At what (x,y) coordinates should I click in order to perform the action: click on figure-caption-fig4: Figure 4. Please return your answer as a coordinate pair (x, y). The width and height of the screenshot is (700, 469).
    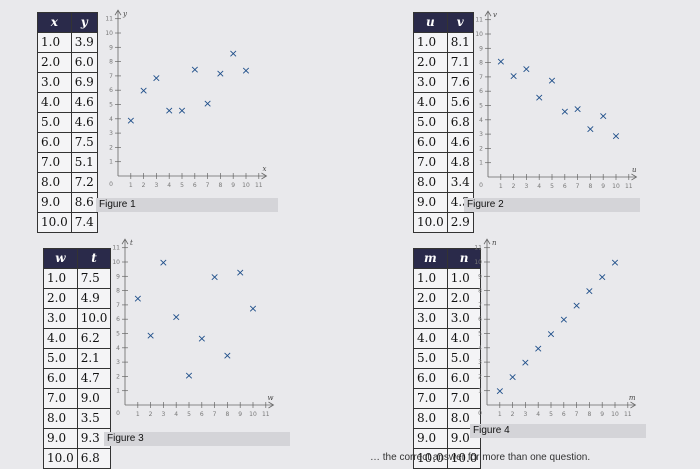
    Looking at the image, I should click on (491, 430).